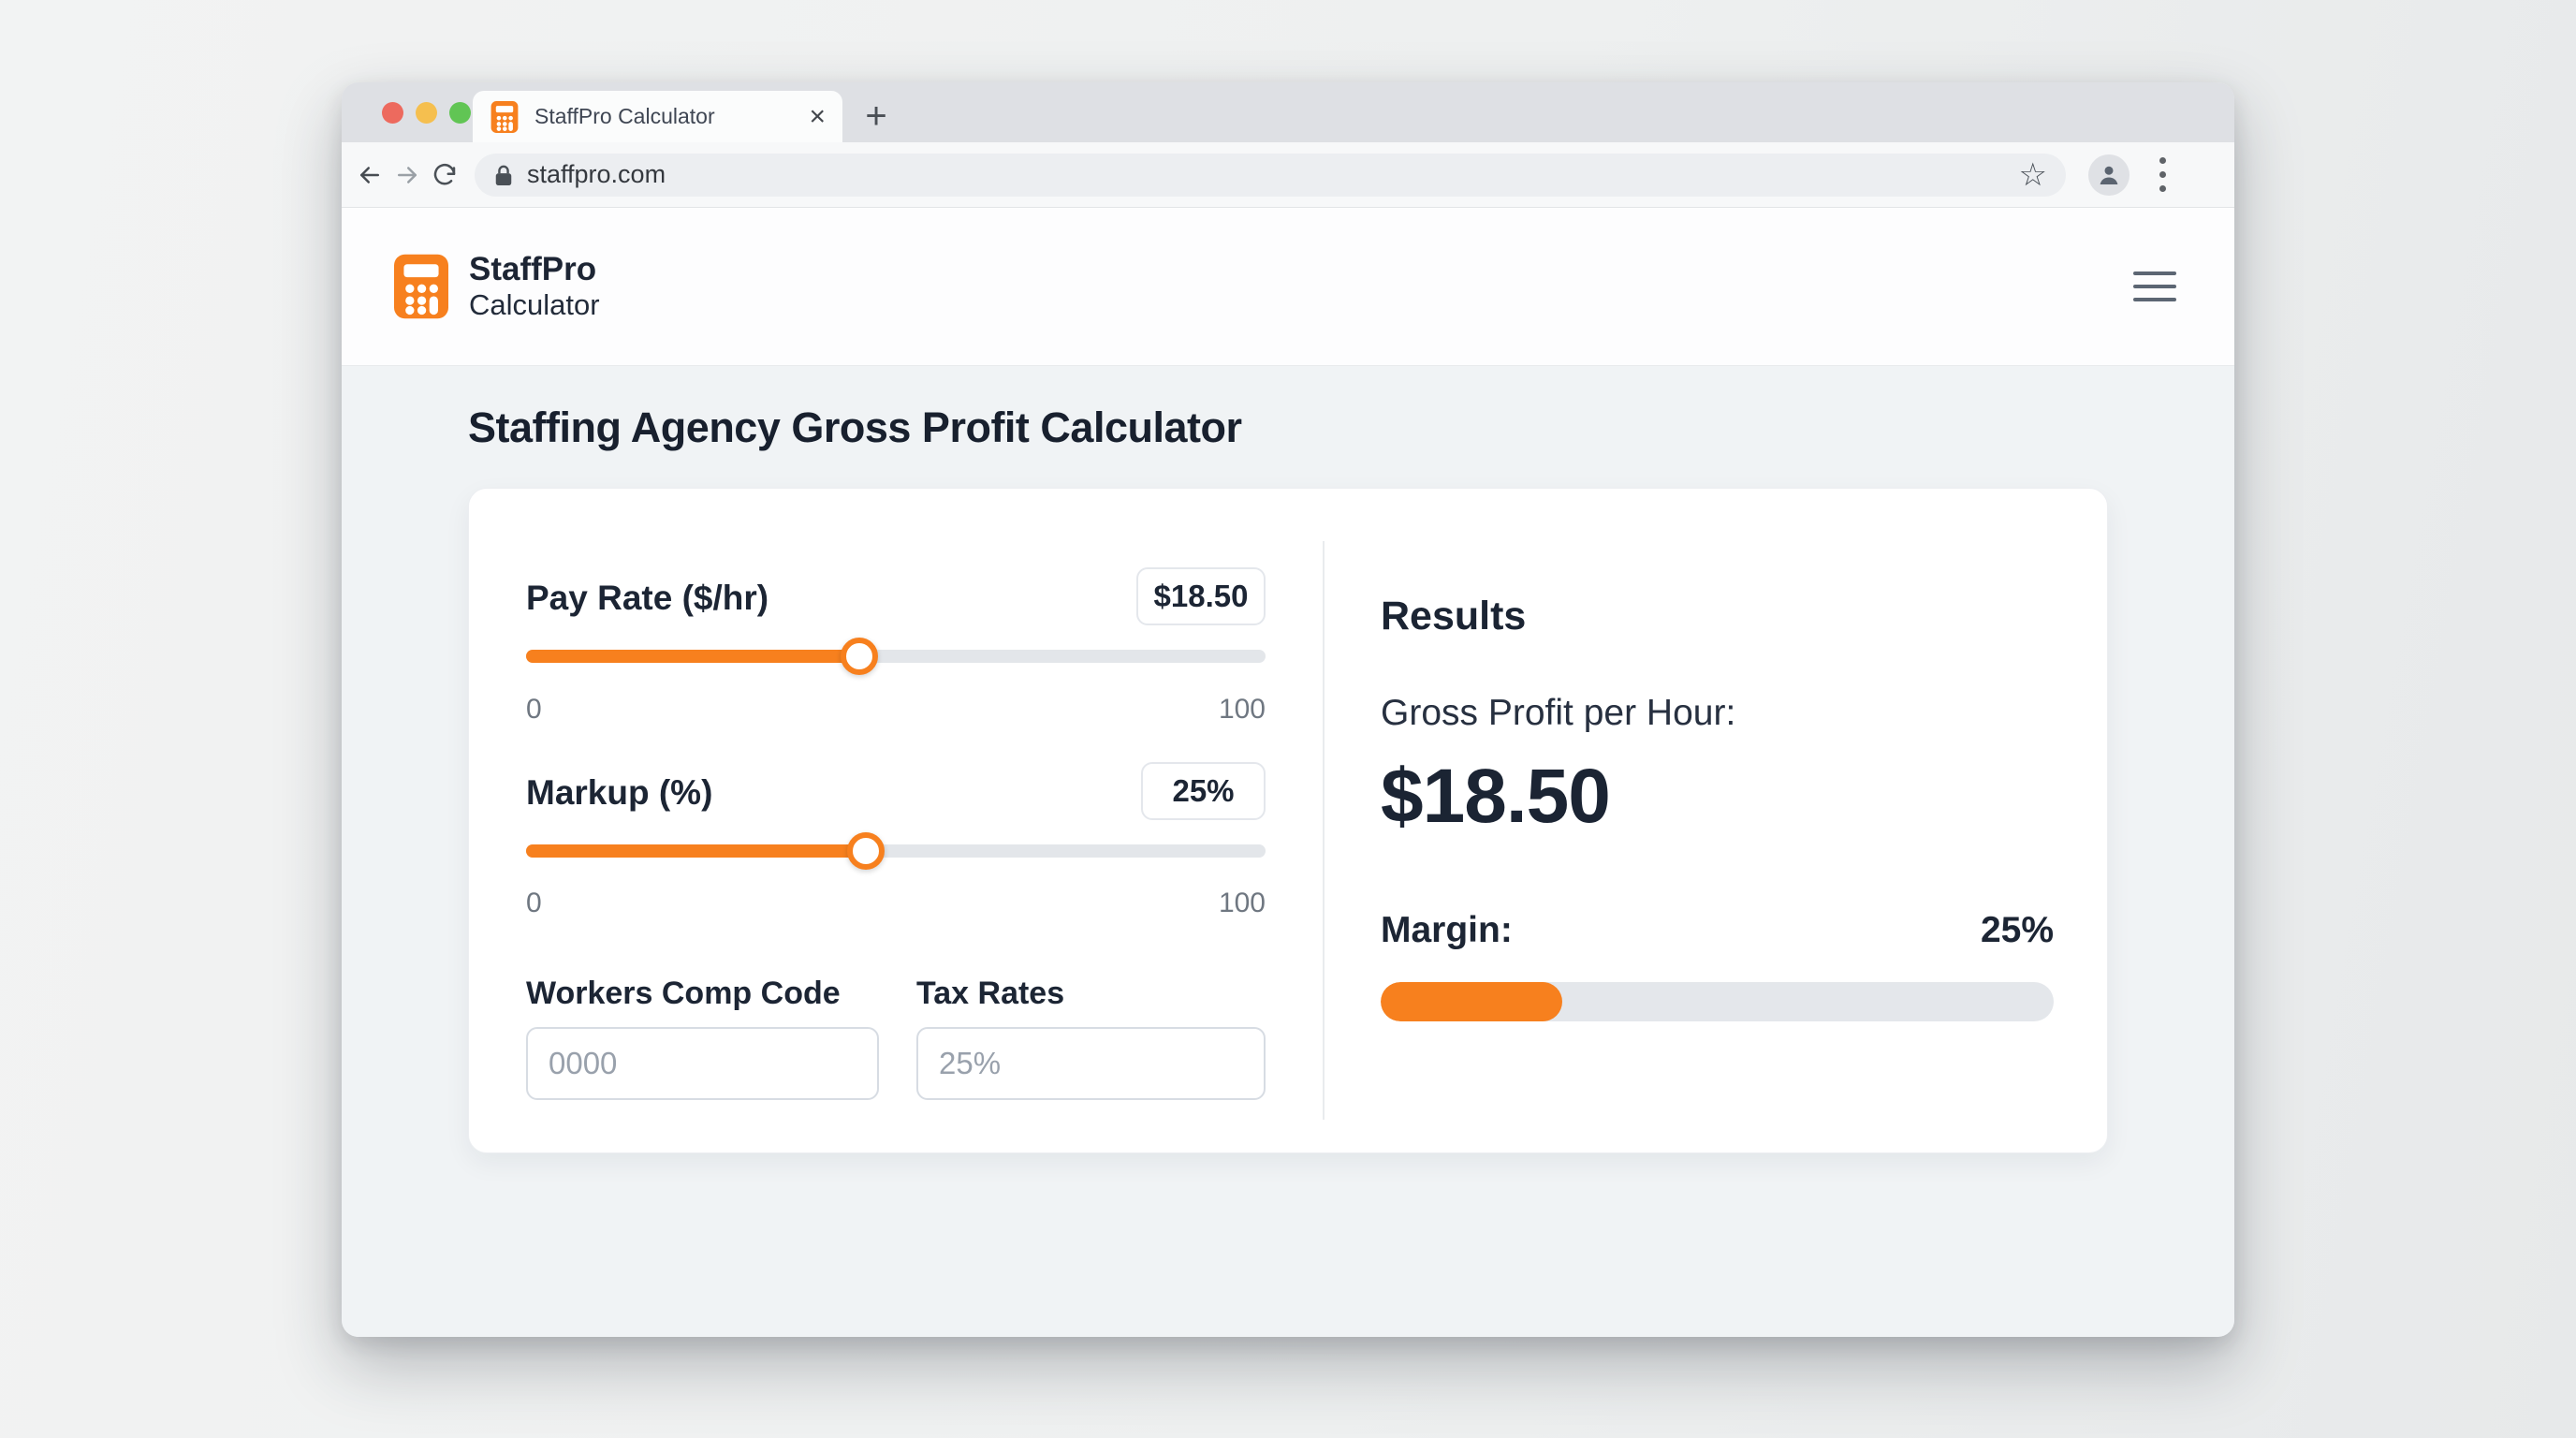 The width and height of the screenshot is (2576, 1438). I want to click on back-arrow-icon, so click(369, 174).